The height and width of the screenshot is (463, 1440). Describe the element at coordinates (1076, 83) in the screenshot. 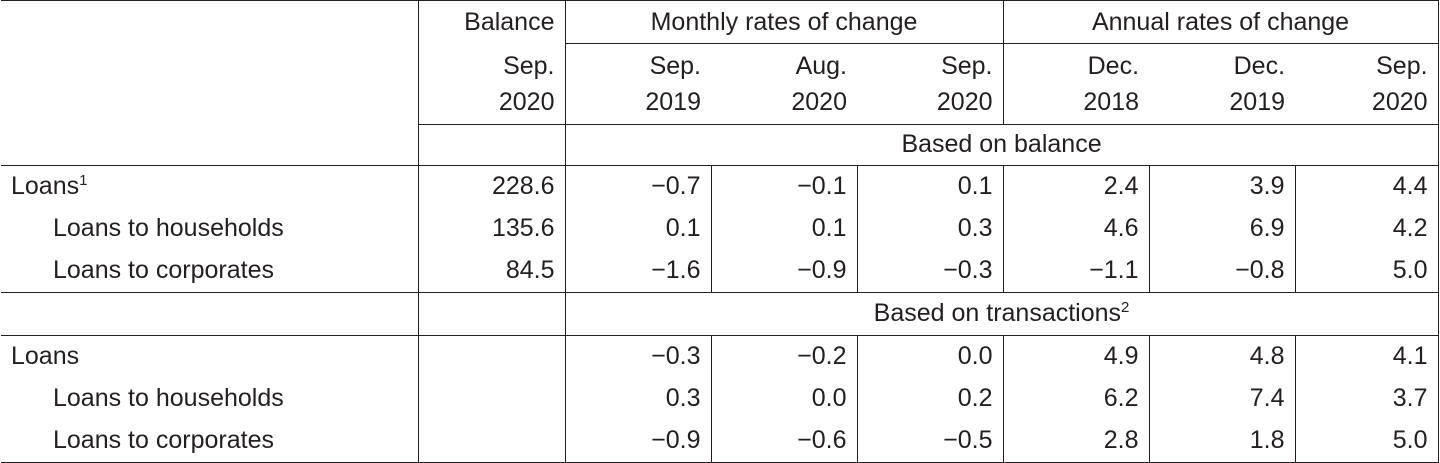

I see `col-header-dec-2018: Dec. 2018` at that location.